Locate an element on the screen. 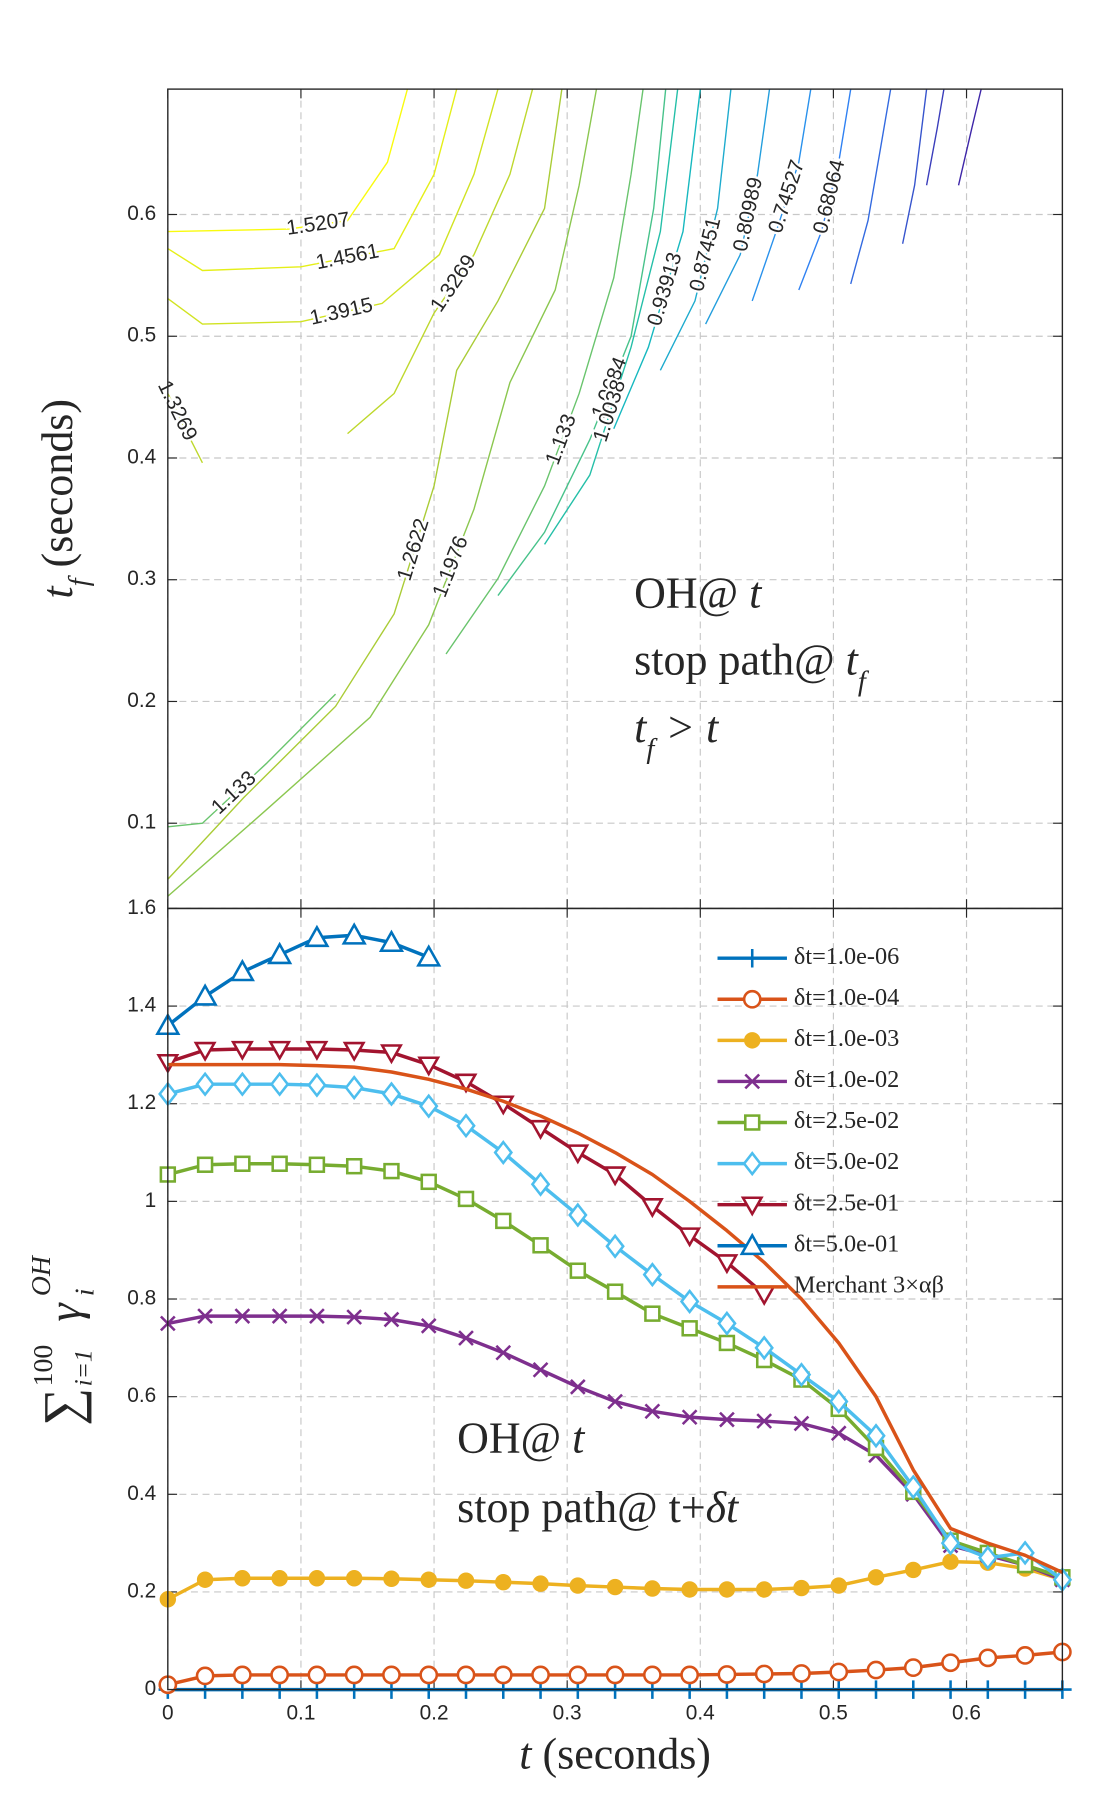 This screenshot has width=1111, height=1806. y-tick-label: 0.2 is located at coordinates (141, 1590).